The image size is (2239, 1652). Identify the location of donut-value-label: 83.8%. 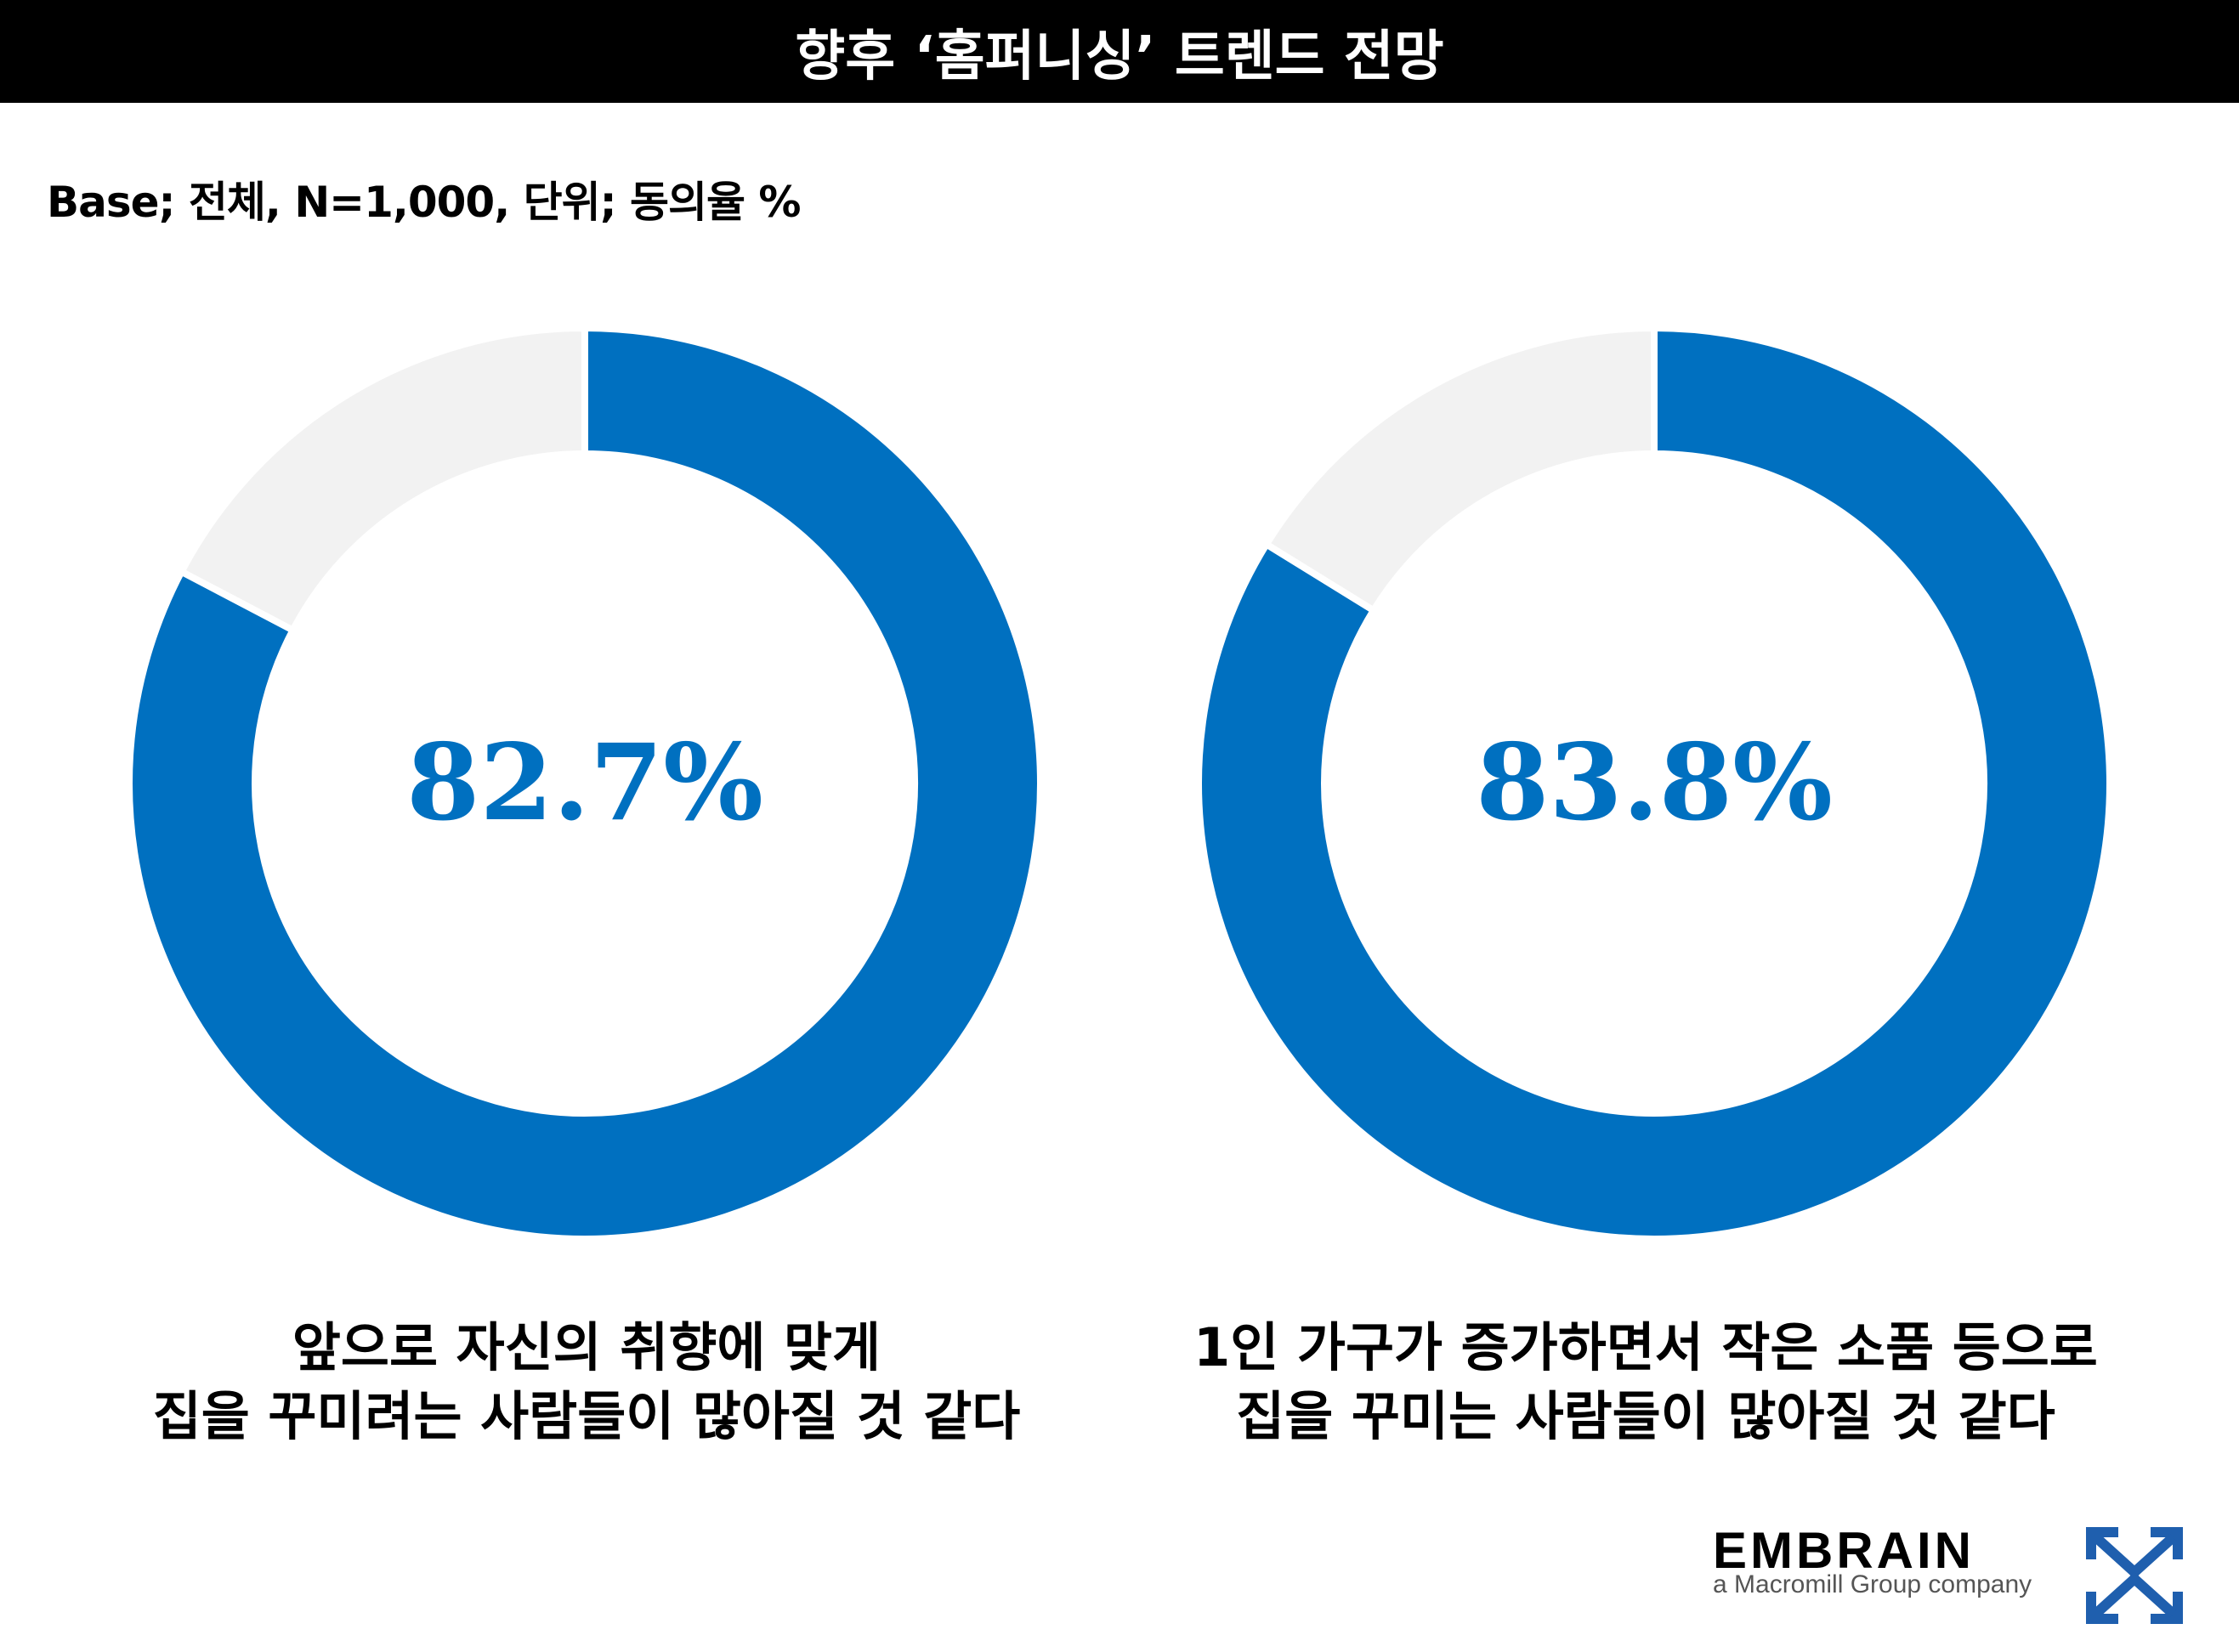
(1654, 783).